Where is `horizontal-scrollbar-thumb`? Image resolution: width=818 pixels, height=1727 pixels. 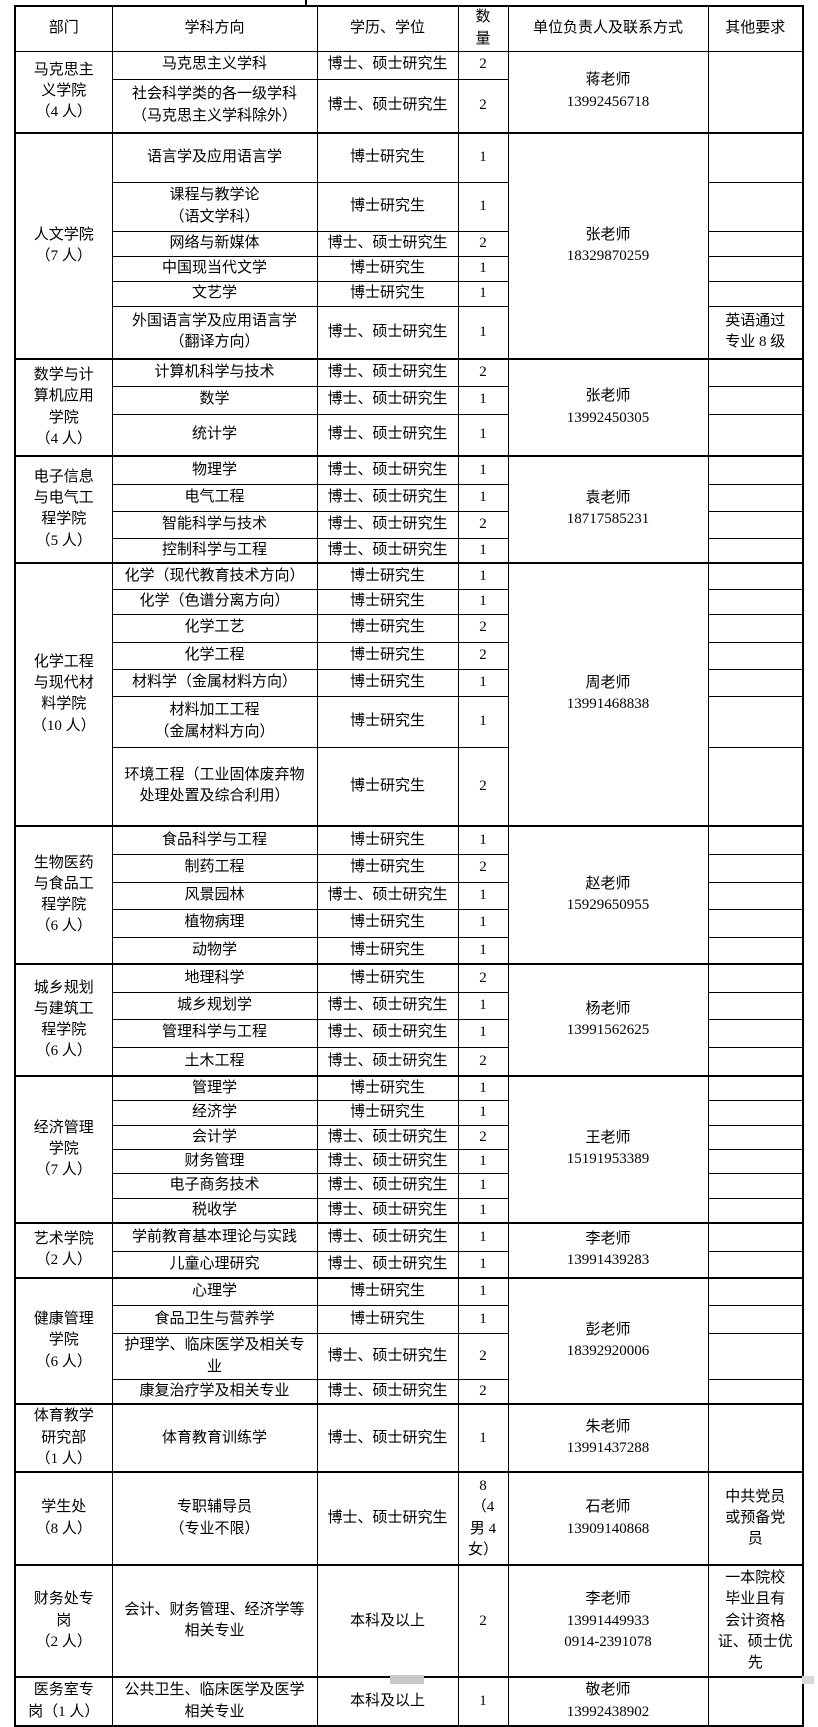 horizontal-scrollbar-thumb is located at coordinates (407, 1679).